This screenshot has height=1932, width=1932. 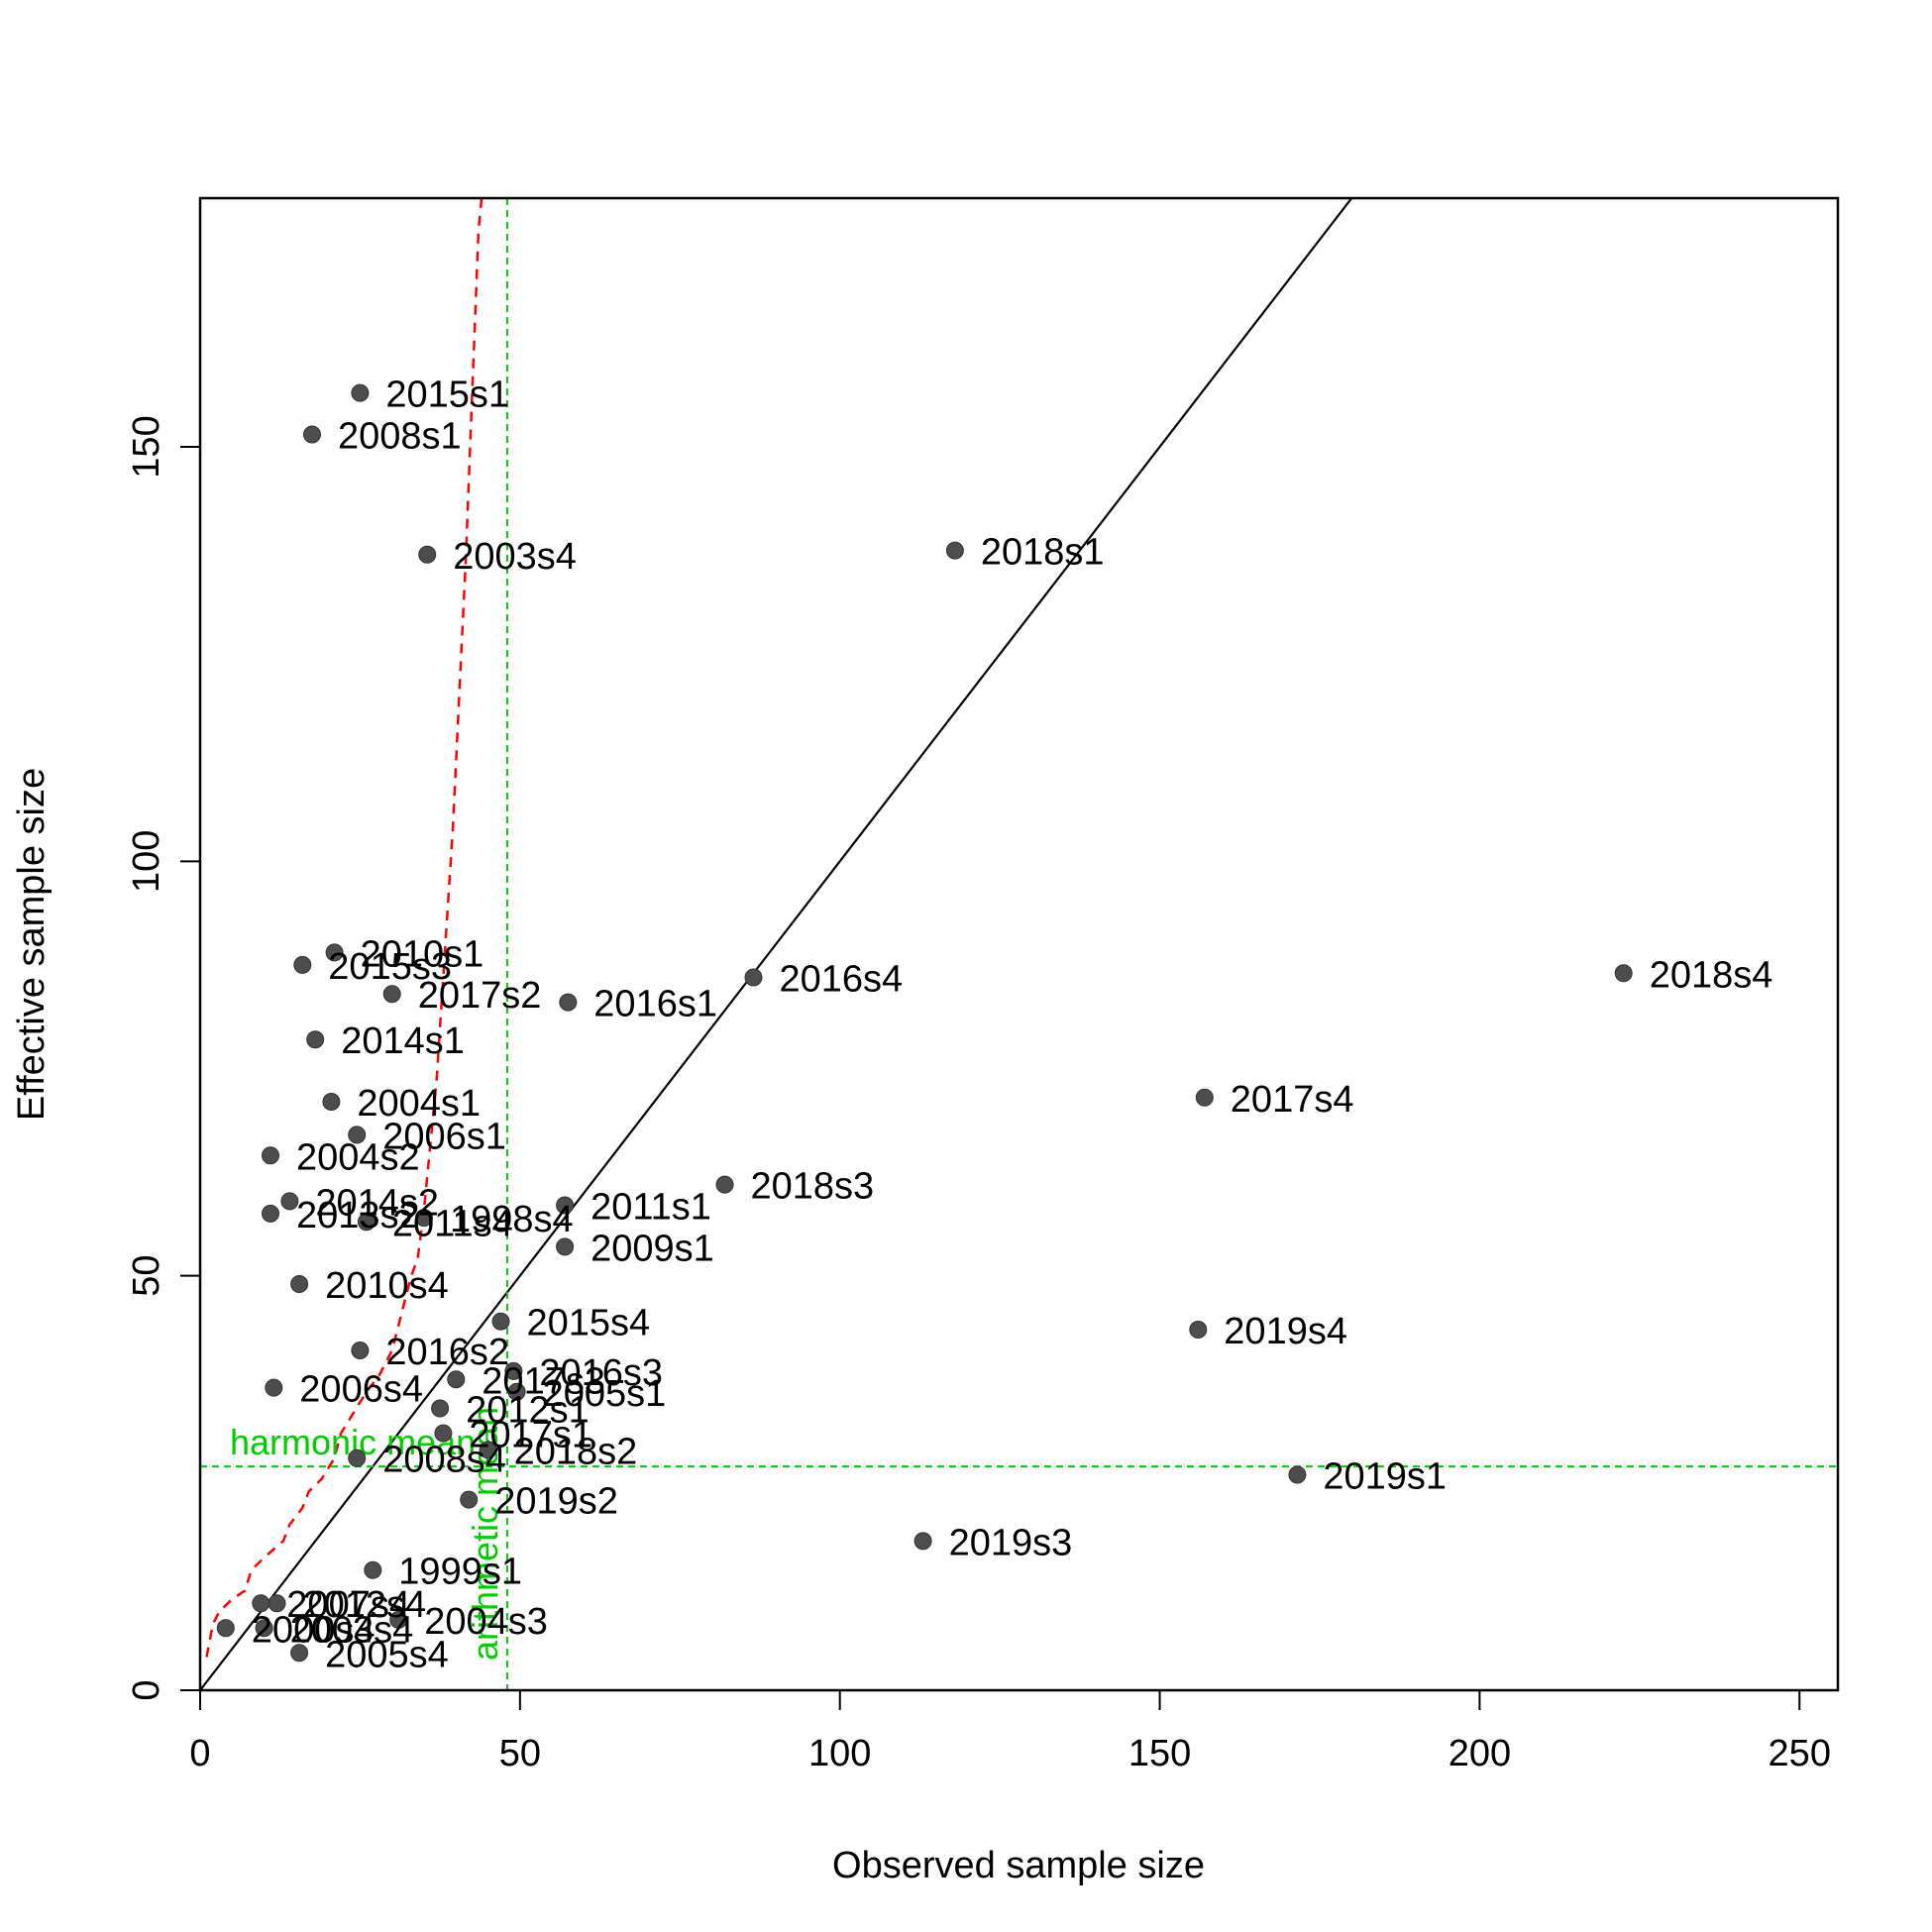 What do you see at coordinates (480, 996) in the screenshot?
I see `point-label: 2017s2` at bounding box center [480, 996].